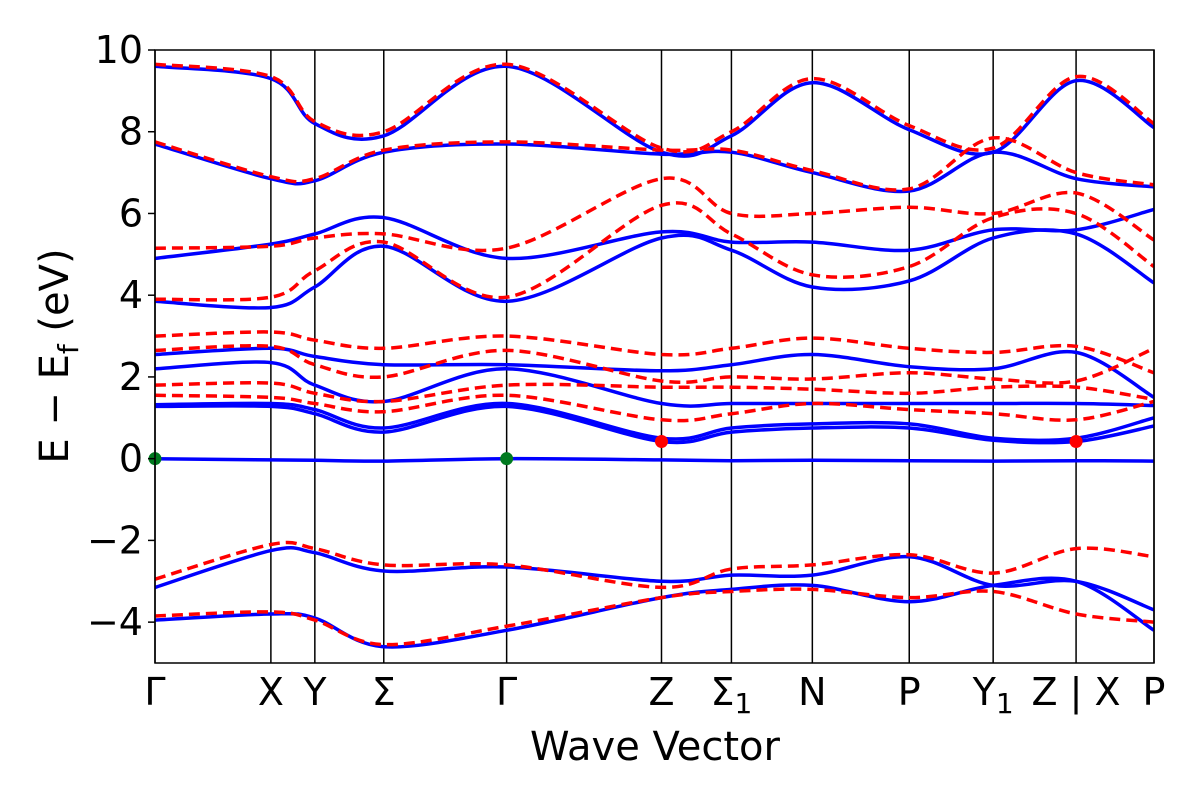  What do you see at coordinates (115, 540) in the screenshot?
I see `y-tick-label-6: −2` at bounding box center [115, 540].